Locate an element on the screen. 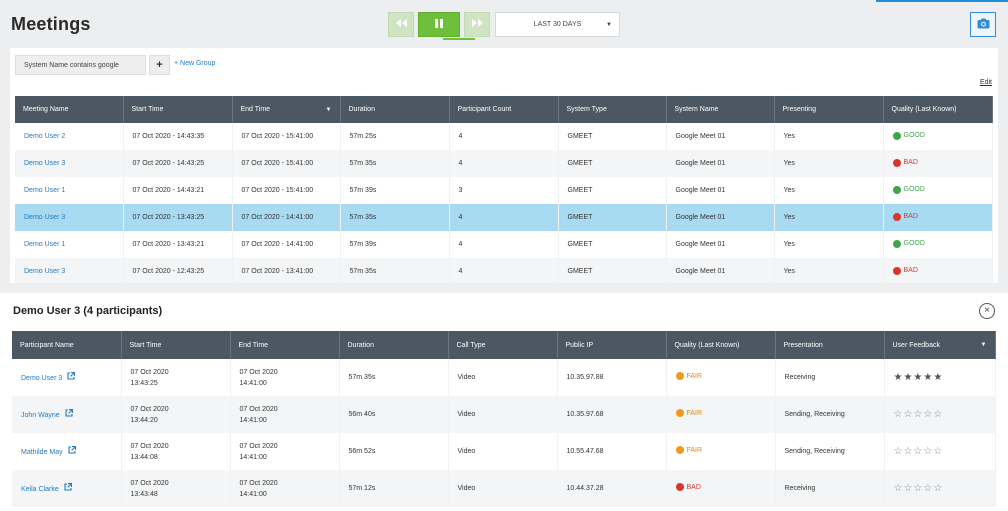 This screenshot has width=1008, height=511. participant-name-link: Keila Clarke is located at coordinates (40, 489).